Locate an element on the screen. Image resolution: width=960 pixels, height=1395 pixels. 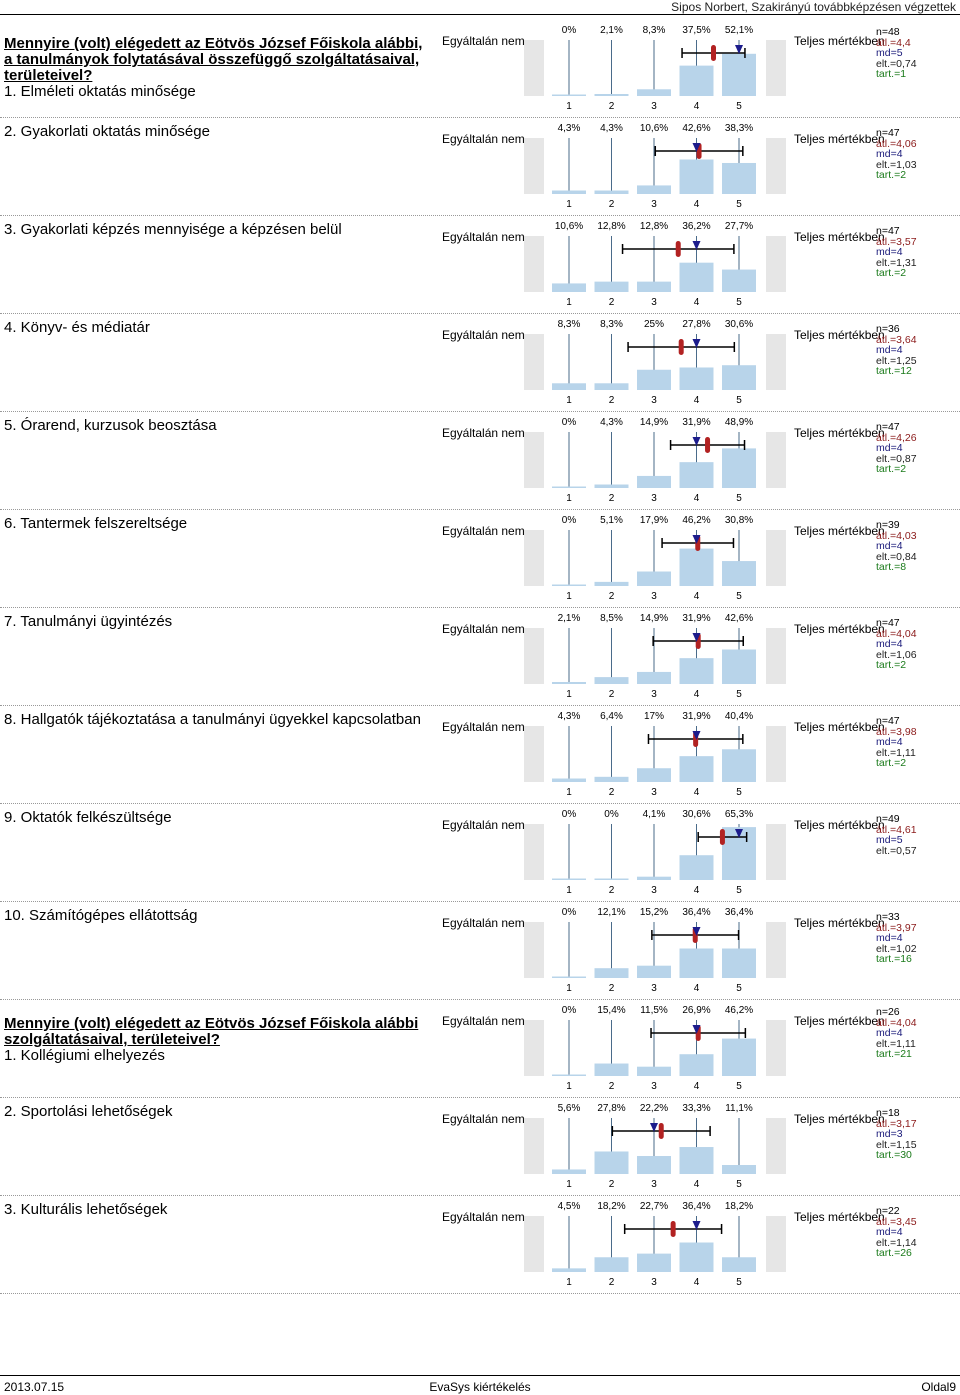
distribution-chart: 10,6% 12,8% 12,8% 36,2% 27,7% 1 2 3 4 5 is located at coordinates (655, 264).